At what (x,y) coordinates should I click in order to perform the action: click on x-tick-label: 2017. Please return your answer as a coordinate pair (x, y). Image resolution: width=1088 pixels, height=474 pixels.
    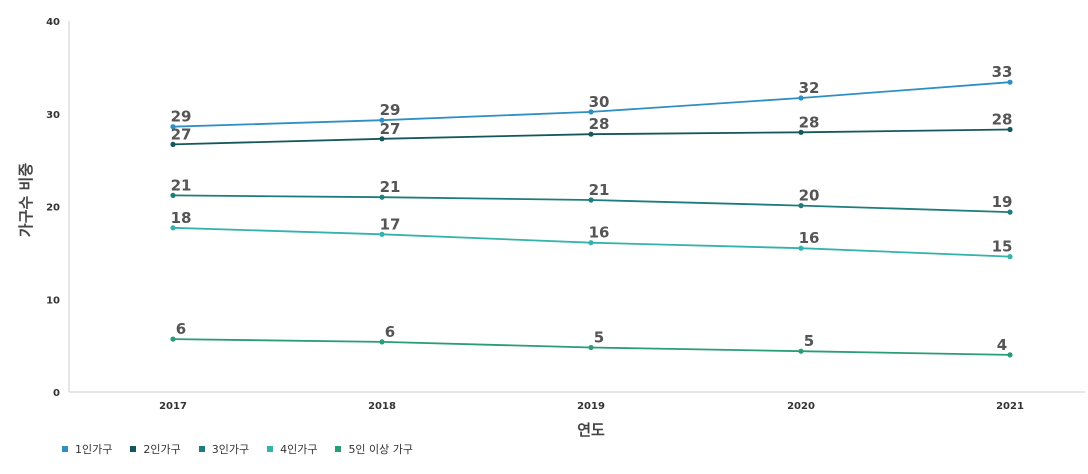
    Looking at the image, I should click on (173, 406).